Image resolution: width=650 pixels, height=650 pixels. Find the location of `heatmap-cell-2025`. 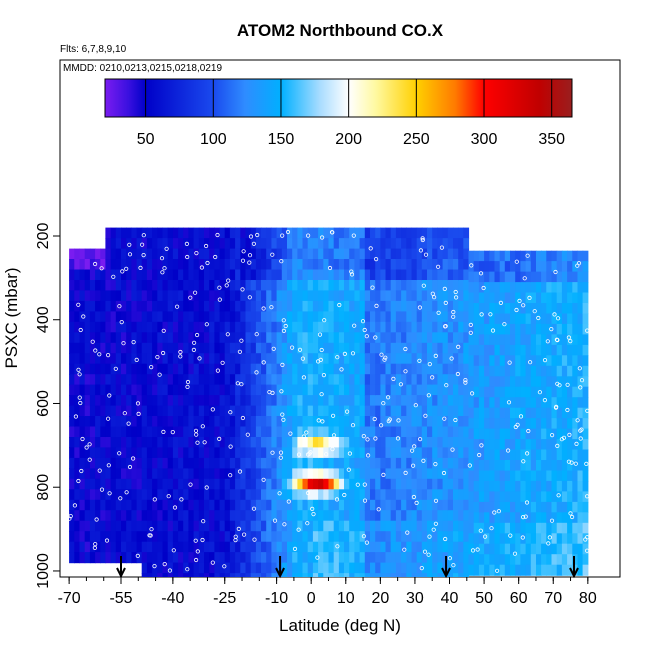

heatmap-cell-2025 is located at coordinates (383, 516).